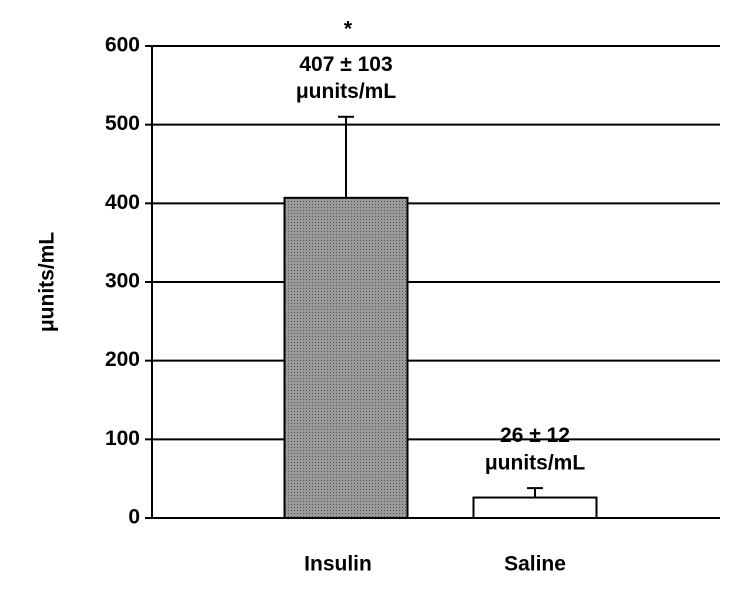  I want to click on y-tick-label: 0, so click(134, 517).